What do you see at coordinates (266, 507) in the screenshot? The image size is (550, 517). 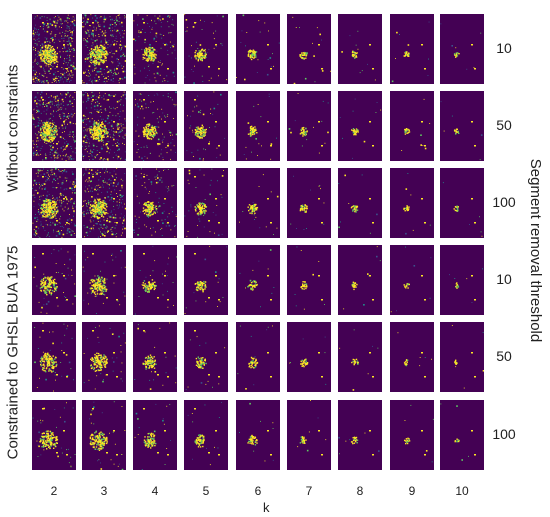 I see `x-axis-label: k` at bounding box center [266, 507].